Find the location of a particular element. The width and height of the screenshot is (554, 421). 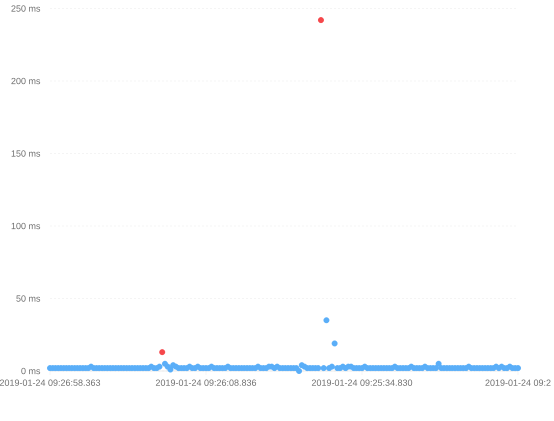

y-tick-label: 150 ms is located at coordinates (26, 153).